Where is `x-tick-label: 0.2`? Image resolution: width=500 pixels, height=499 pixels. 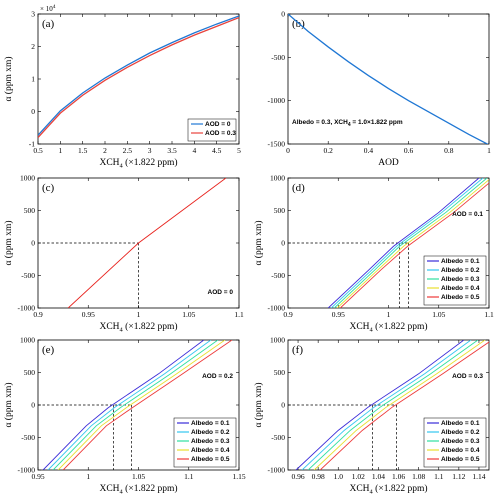
x-tick-label: 0.2 is located at coordinates (329, 150).